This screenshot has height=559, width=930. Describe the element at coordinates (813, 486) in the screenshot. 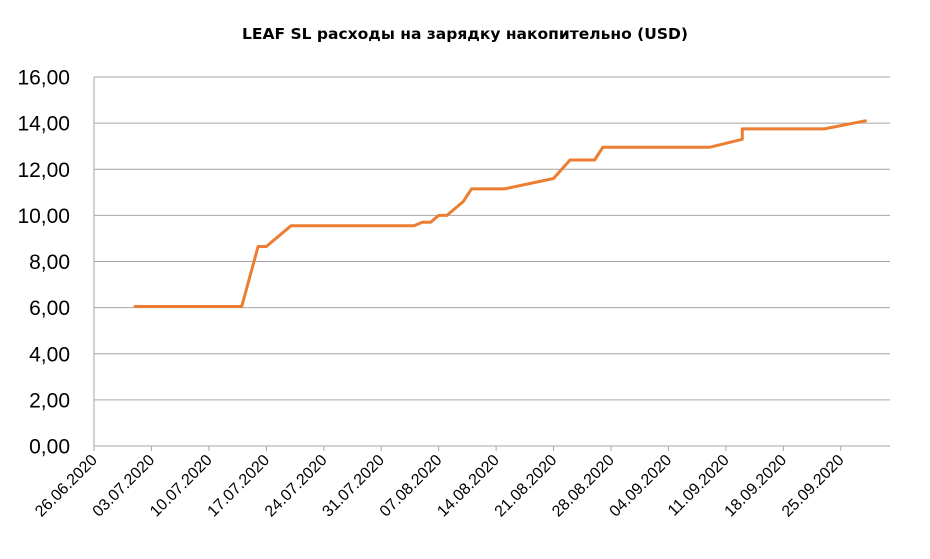

I see `x-tick-label: 25.09.2020` at that location.